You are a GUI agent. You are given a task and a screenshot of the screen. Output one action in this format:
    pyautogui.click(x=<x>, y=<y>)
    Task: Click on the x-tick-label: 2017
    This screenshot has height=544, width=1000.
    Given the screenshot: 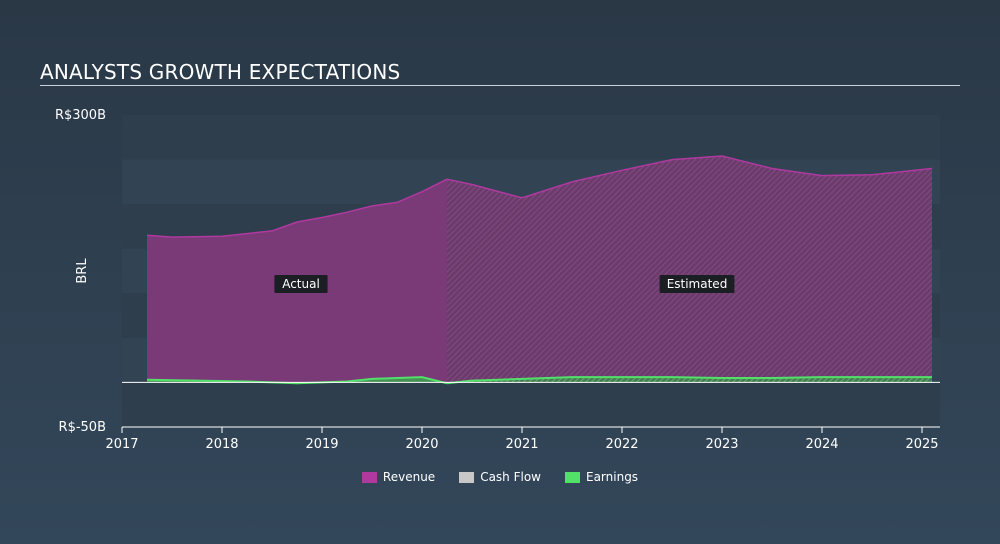 What is the action you would take?
    pyautogui.click(x=121, y=444)
    